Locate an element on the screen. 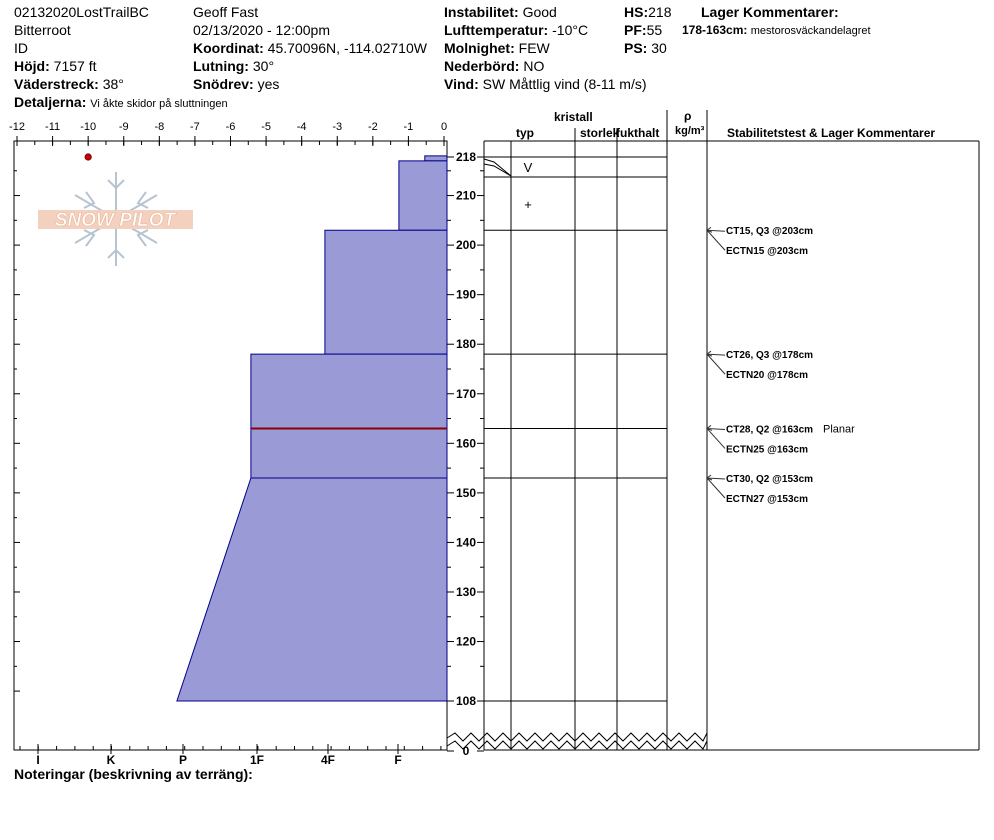 The image size is (994, 840). temp-tick-label: -2 is located at coordinates (373, 127).